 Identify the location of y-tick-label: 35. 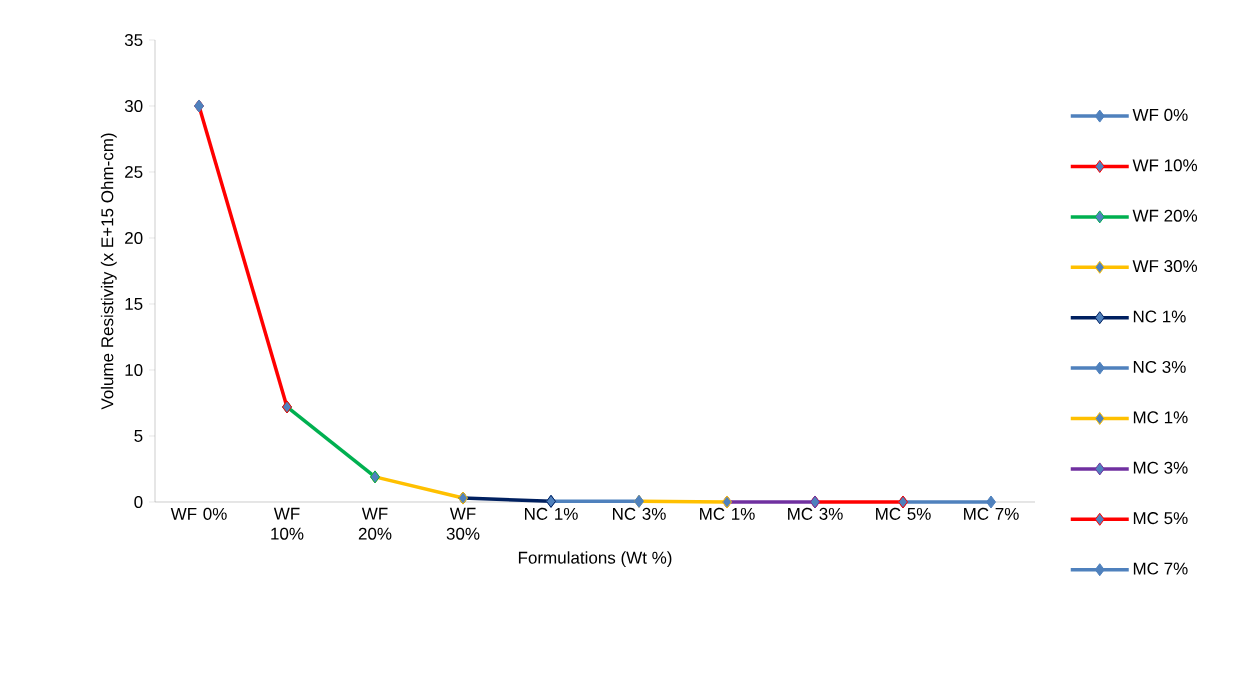
(133, 40).